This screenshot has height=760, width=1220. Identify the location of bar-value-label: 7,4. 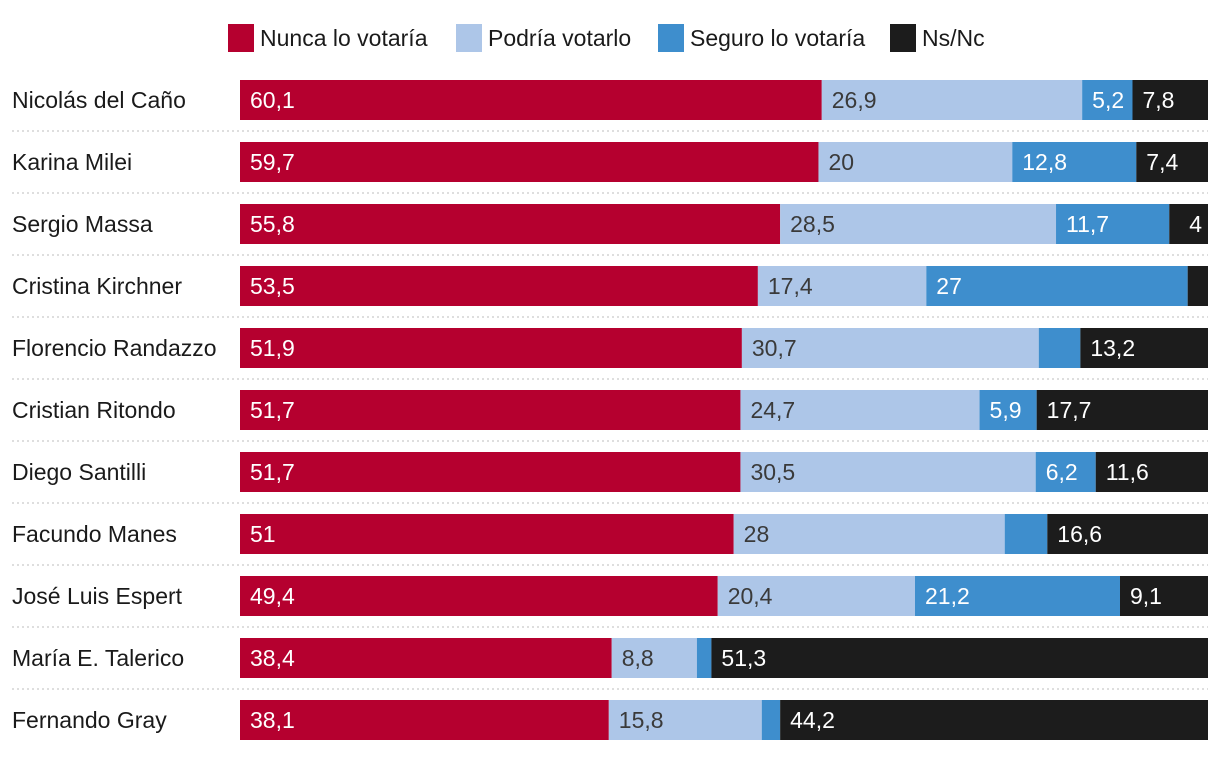
(1162, 162).